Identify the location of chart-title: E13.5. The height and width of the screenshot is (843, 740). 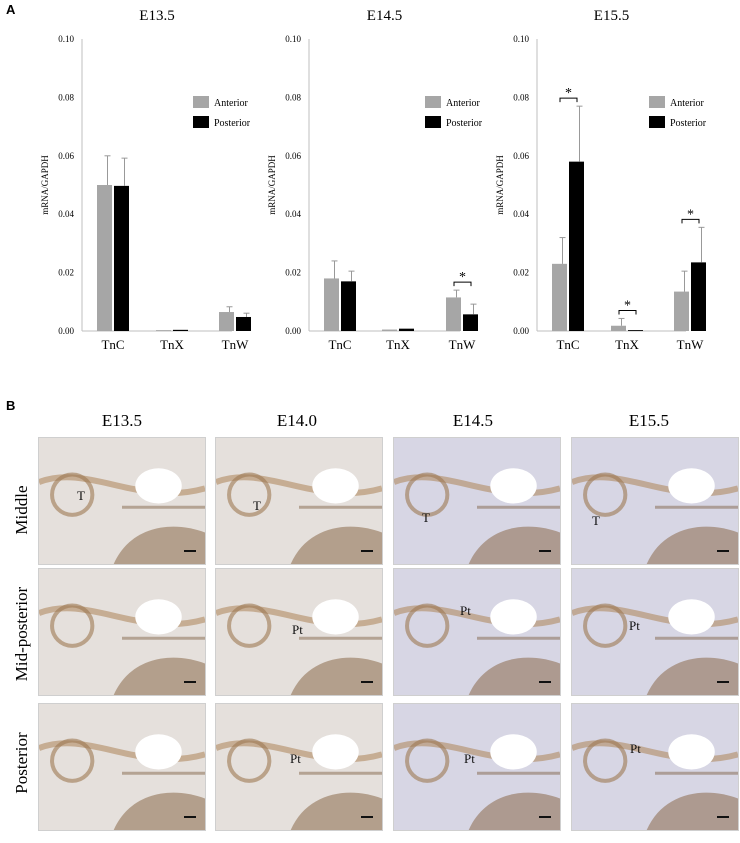
(156, 16).